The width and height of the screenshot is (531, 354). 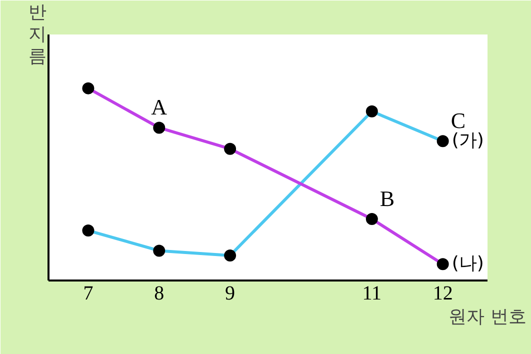 What do you see at coordinates (159, 293) in the screenshot?
I see `x-tick-label: 8` at bounding box center [159, 293].